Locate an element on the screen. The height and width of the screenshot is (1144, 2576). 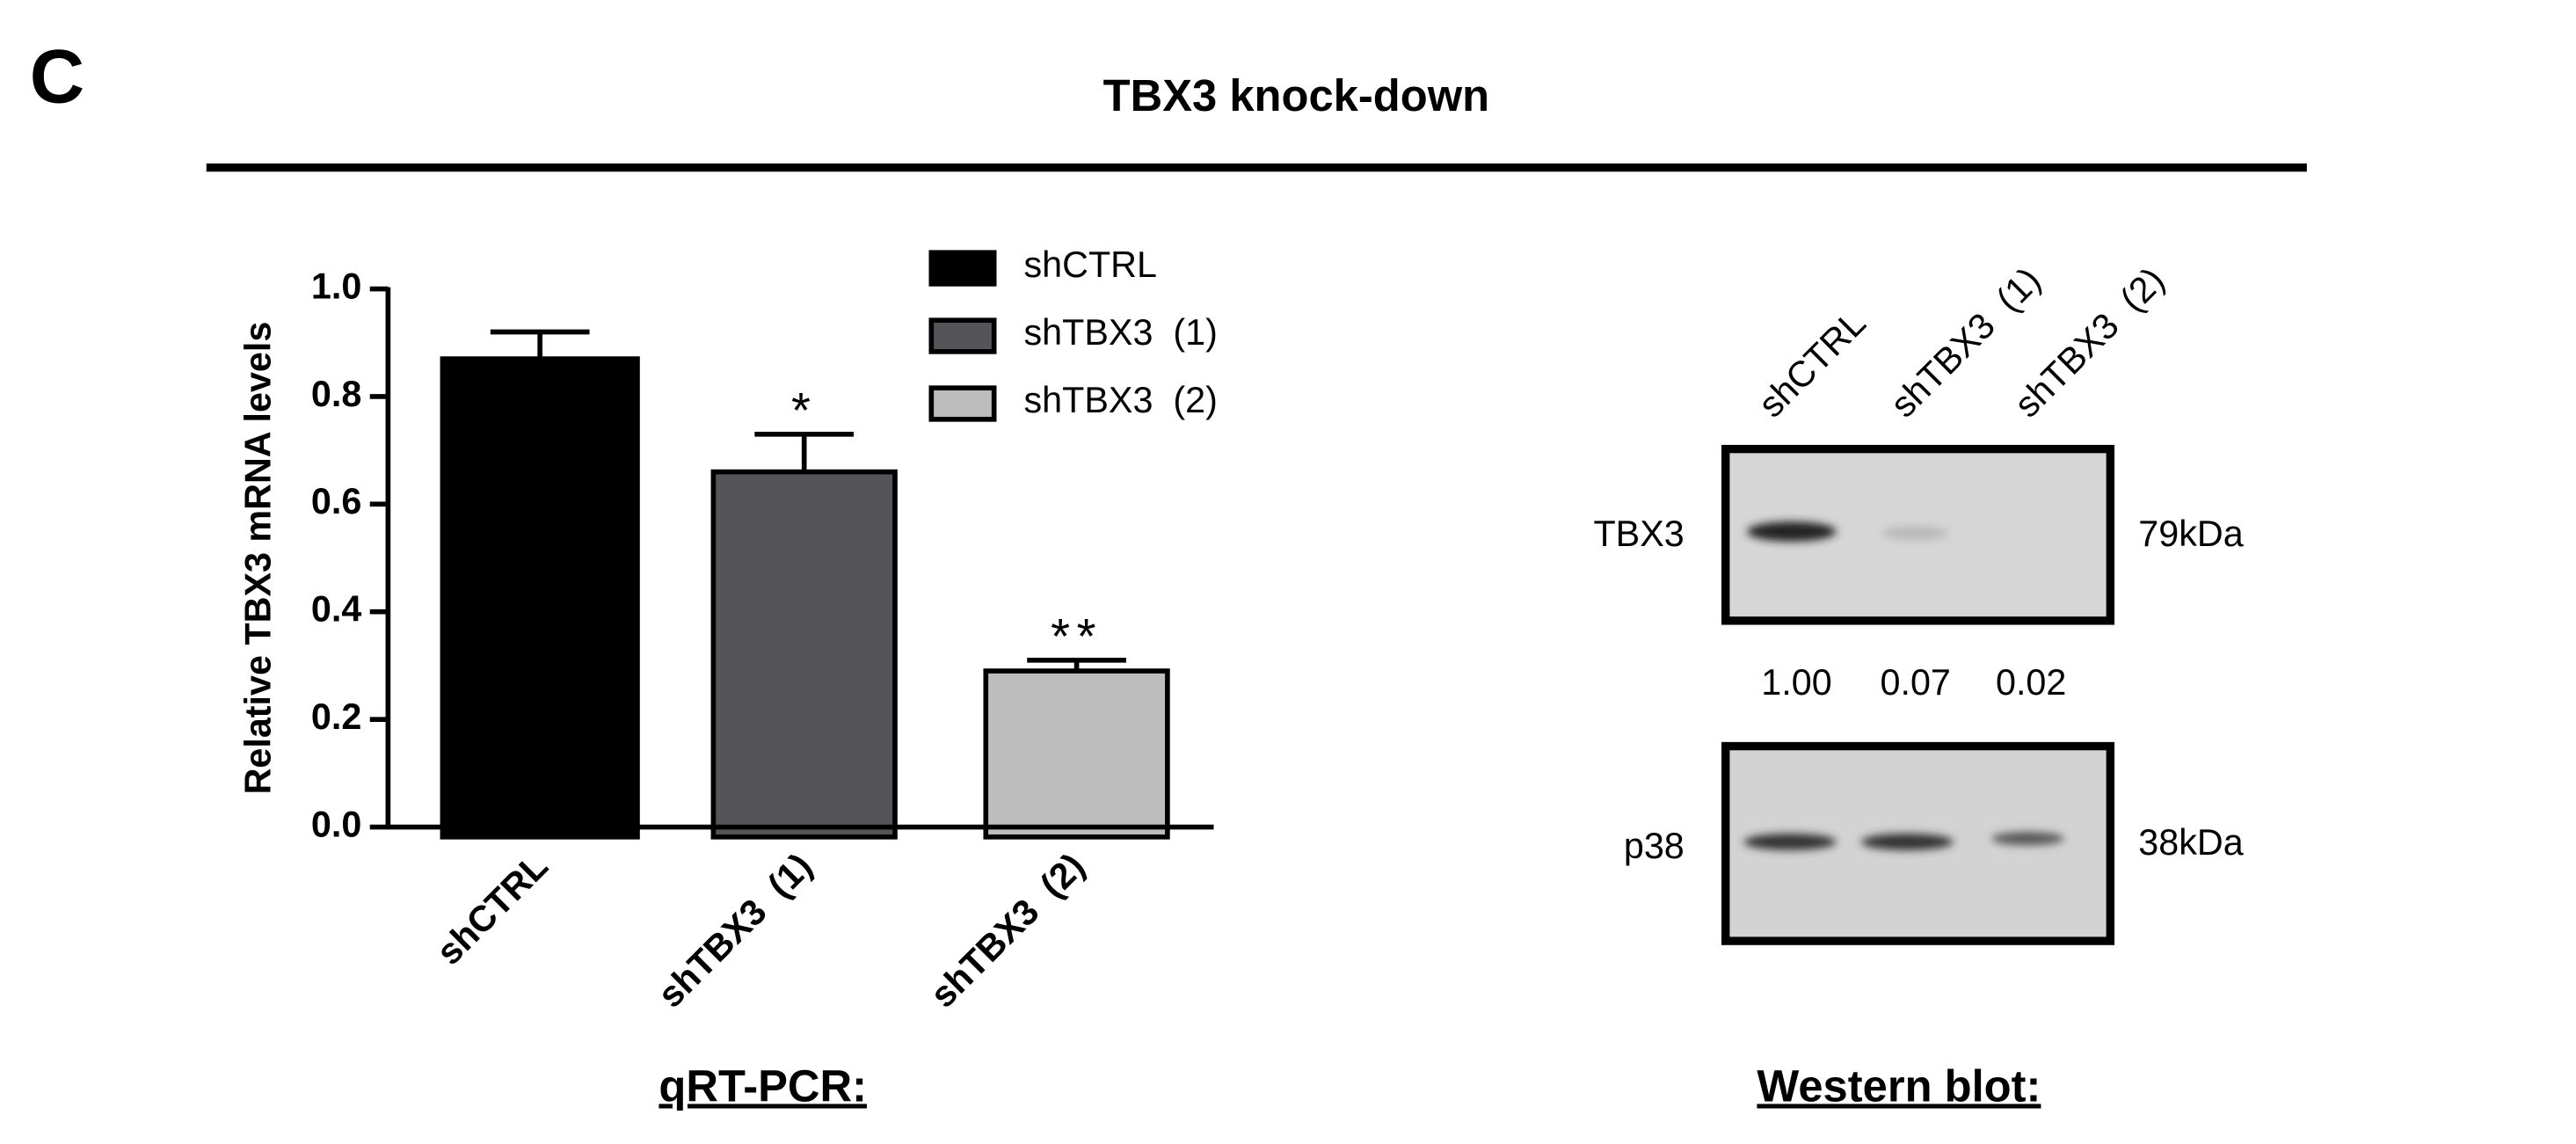
y-tick-label: 0.8 is located at coordinates (336, 394).